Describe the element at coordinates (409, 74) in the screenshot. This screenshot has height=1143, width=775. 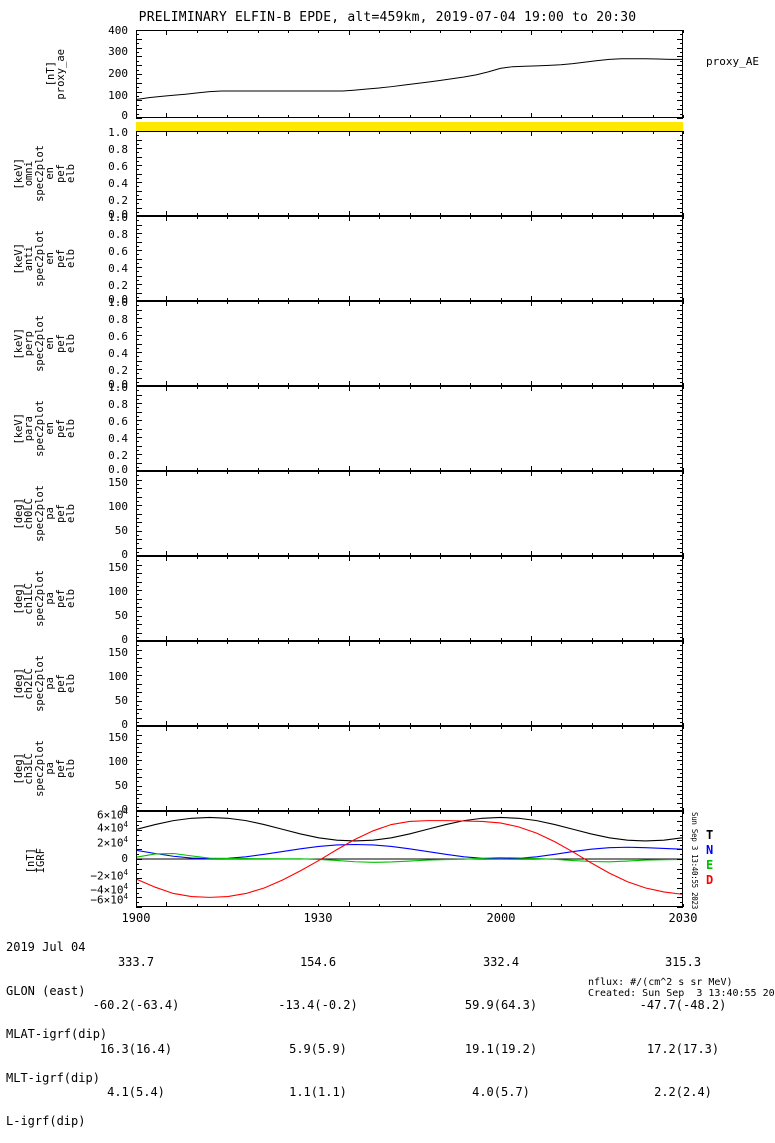
I see `panel-proxy-ae` at that location.